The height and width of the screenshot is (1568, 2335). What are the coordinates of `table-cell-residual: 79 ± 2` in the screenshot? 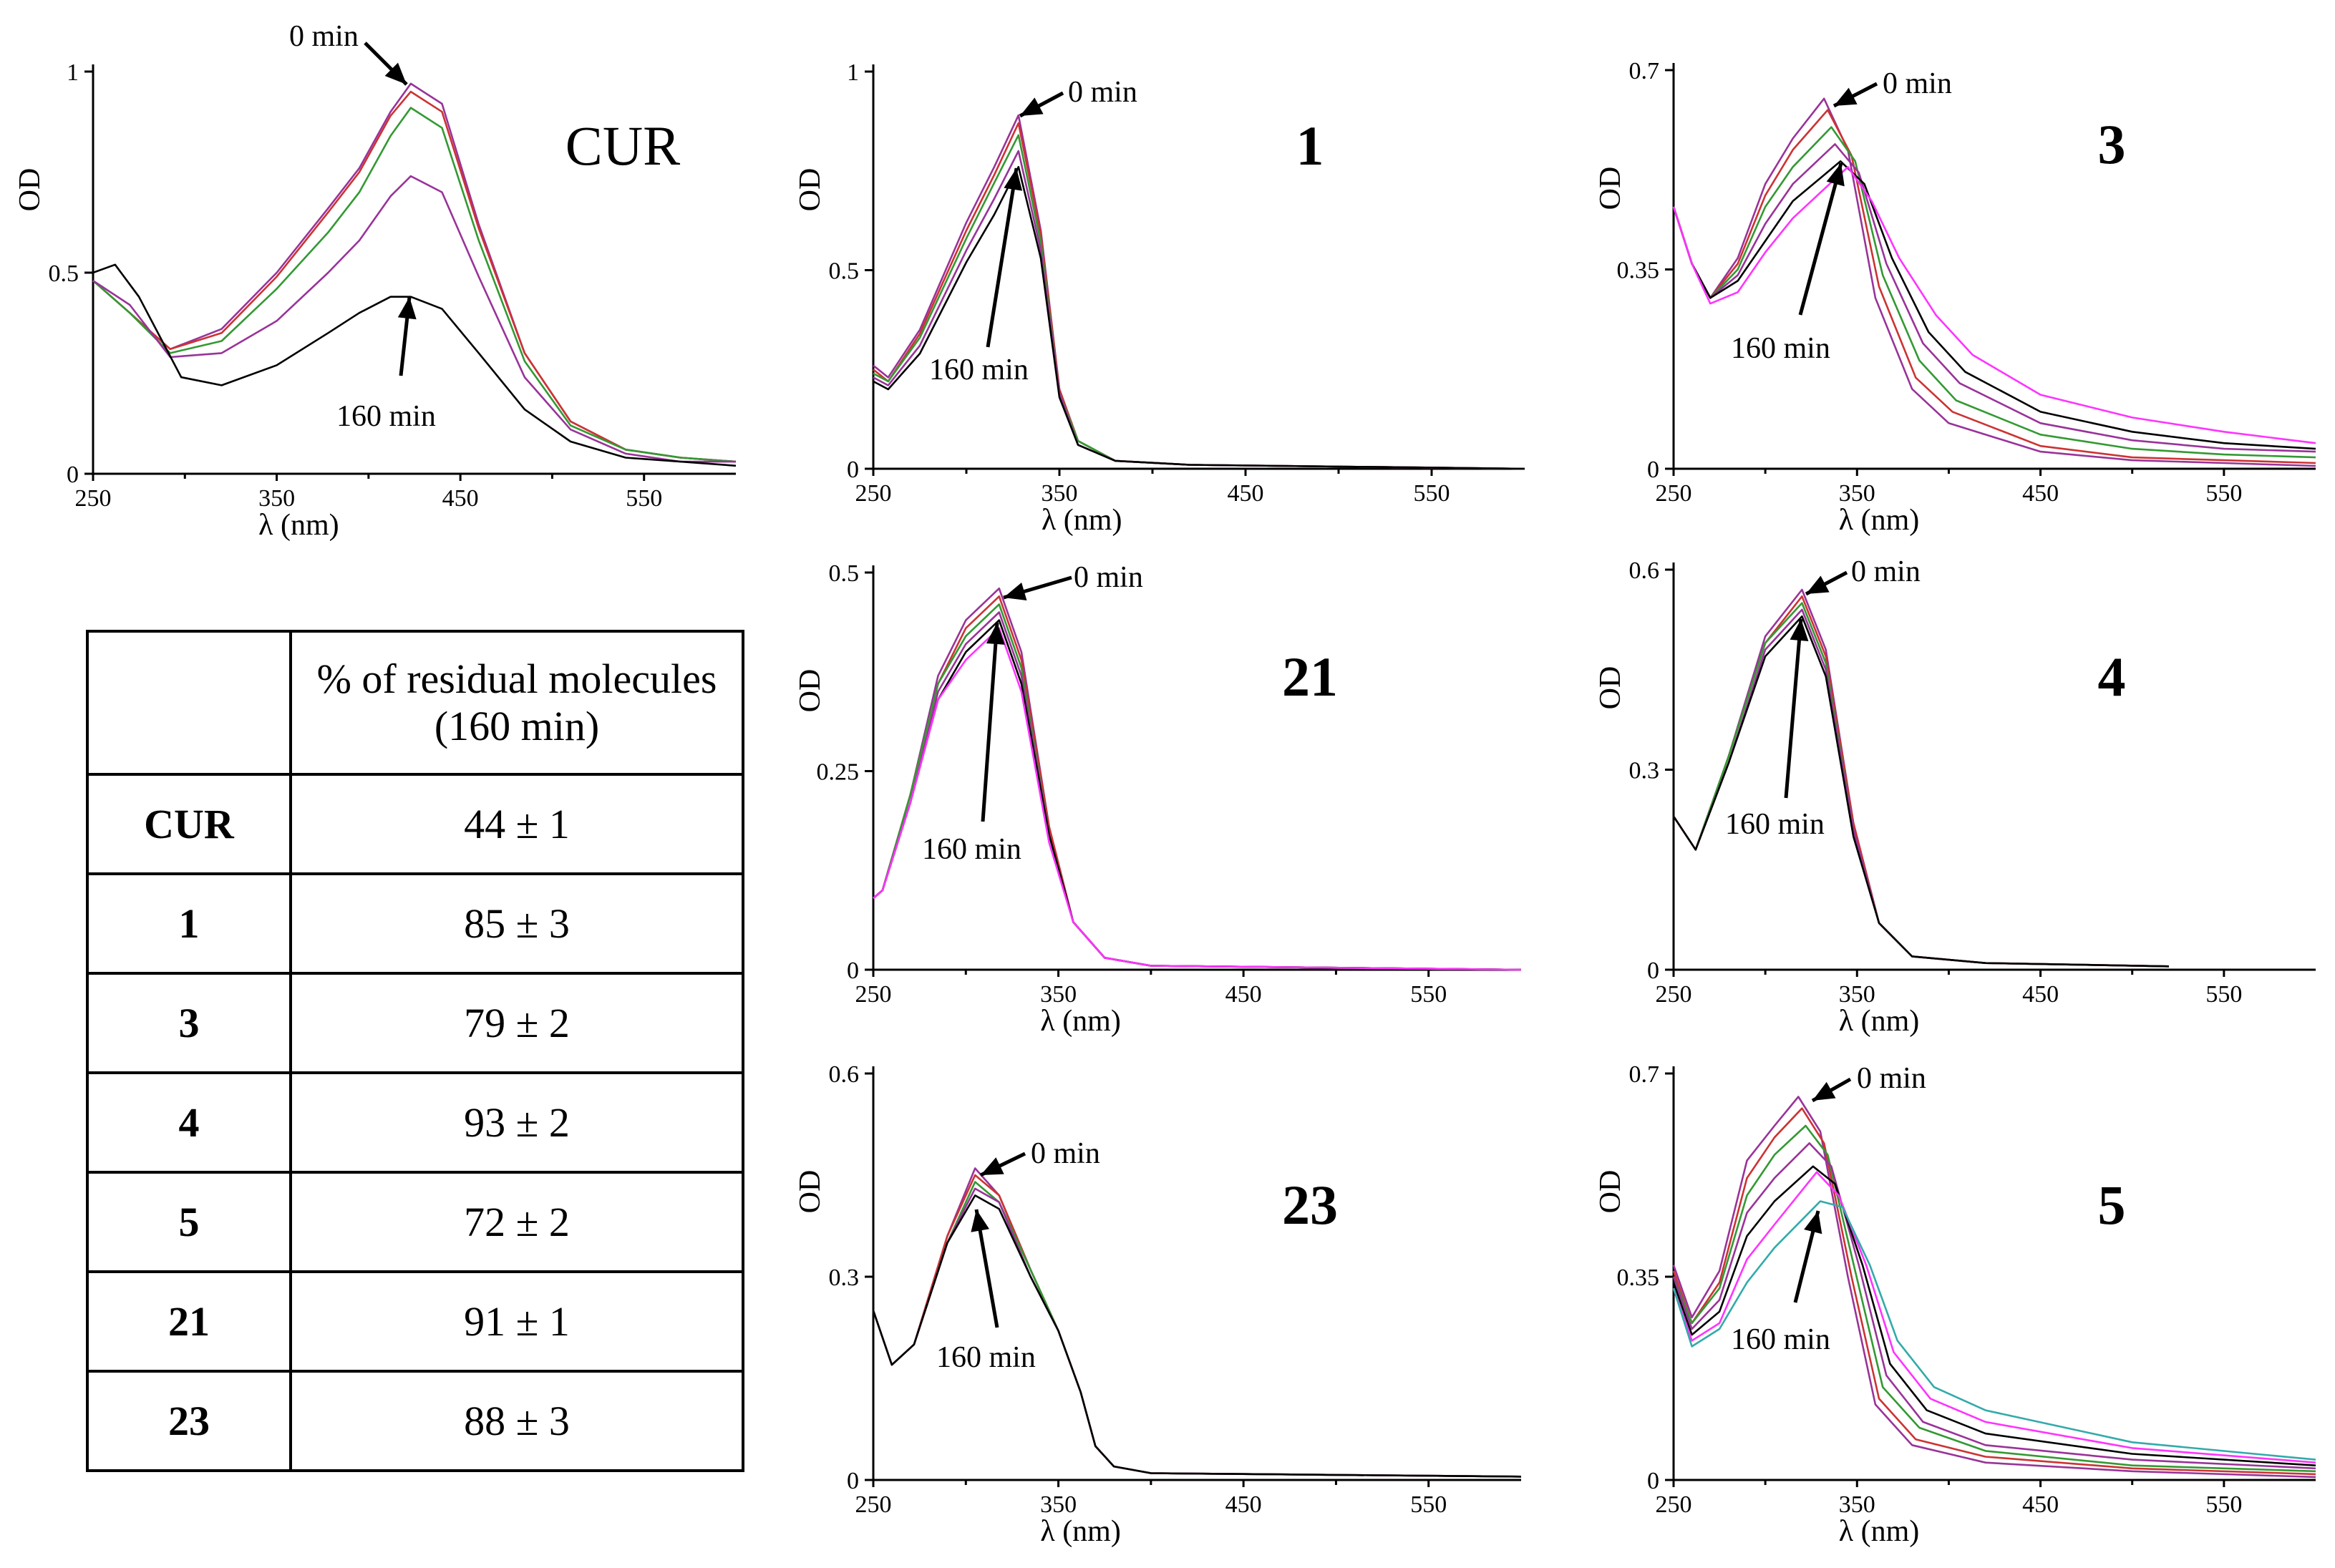 It's located at (516, 1023).